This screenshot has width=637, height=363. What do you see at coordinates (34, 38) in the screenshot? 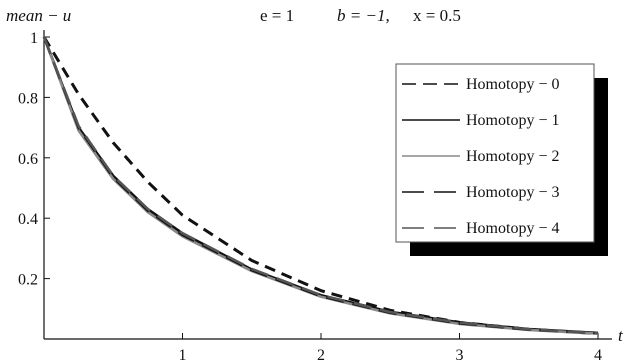
I see `y-tick-label: 1` at bounding box center [34, 38].